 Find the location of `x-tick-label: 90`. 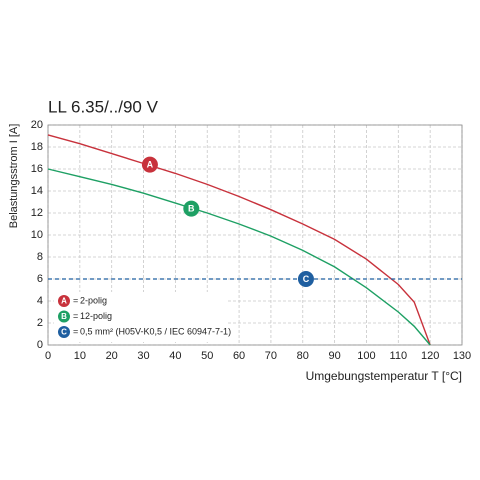

x-tick-label: 90 is located at coordinates (334, 356).